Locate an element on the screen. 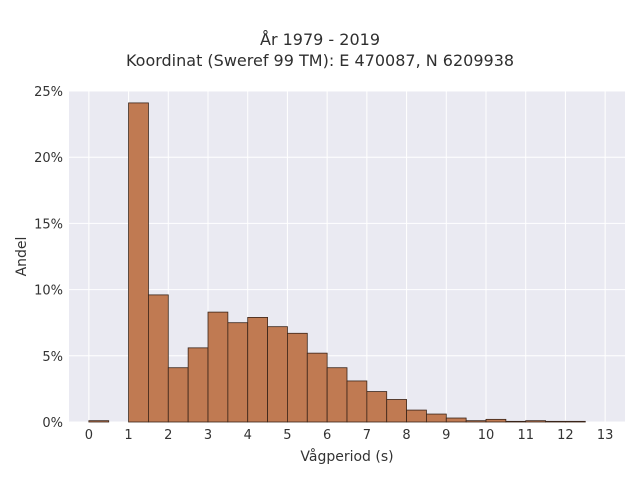  x-tick-label: 13 is located at coordinates (605, 435).